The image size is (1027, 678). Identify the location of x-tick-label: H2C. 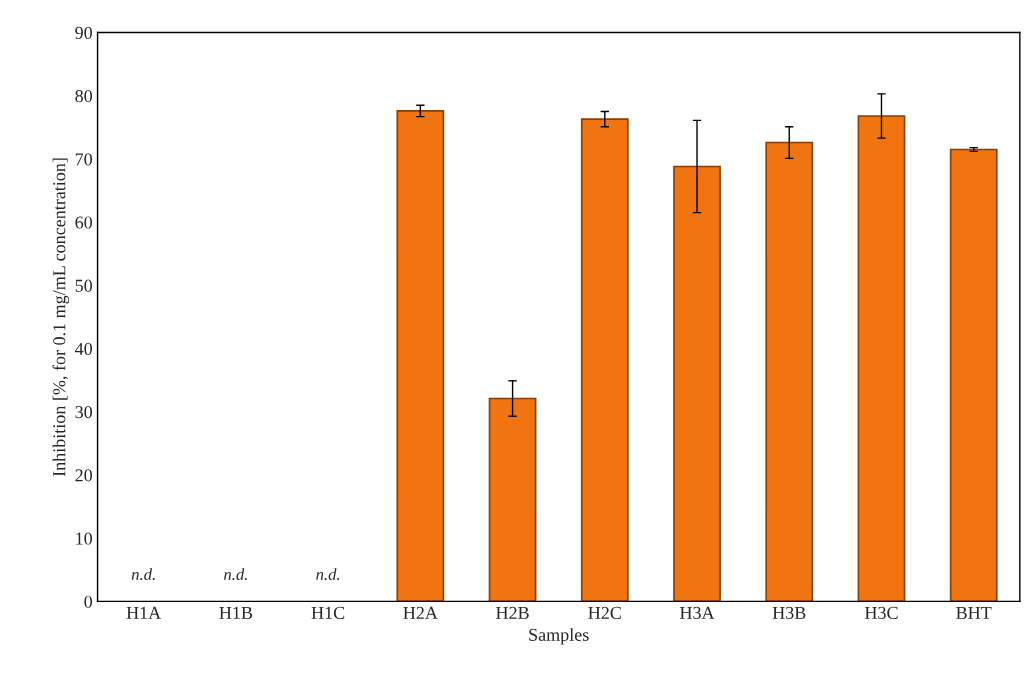
(604, 612).